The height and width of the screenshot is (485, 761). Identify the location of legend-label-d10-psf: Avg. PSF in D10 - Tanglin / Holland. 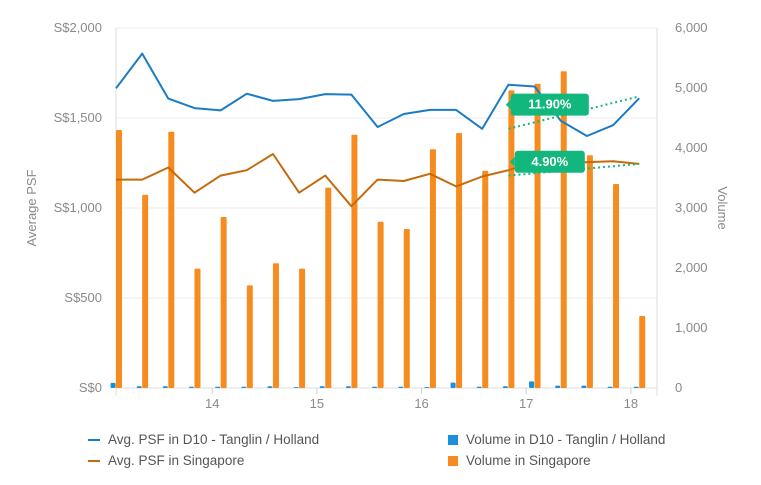
(214, 439).